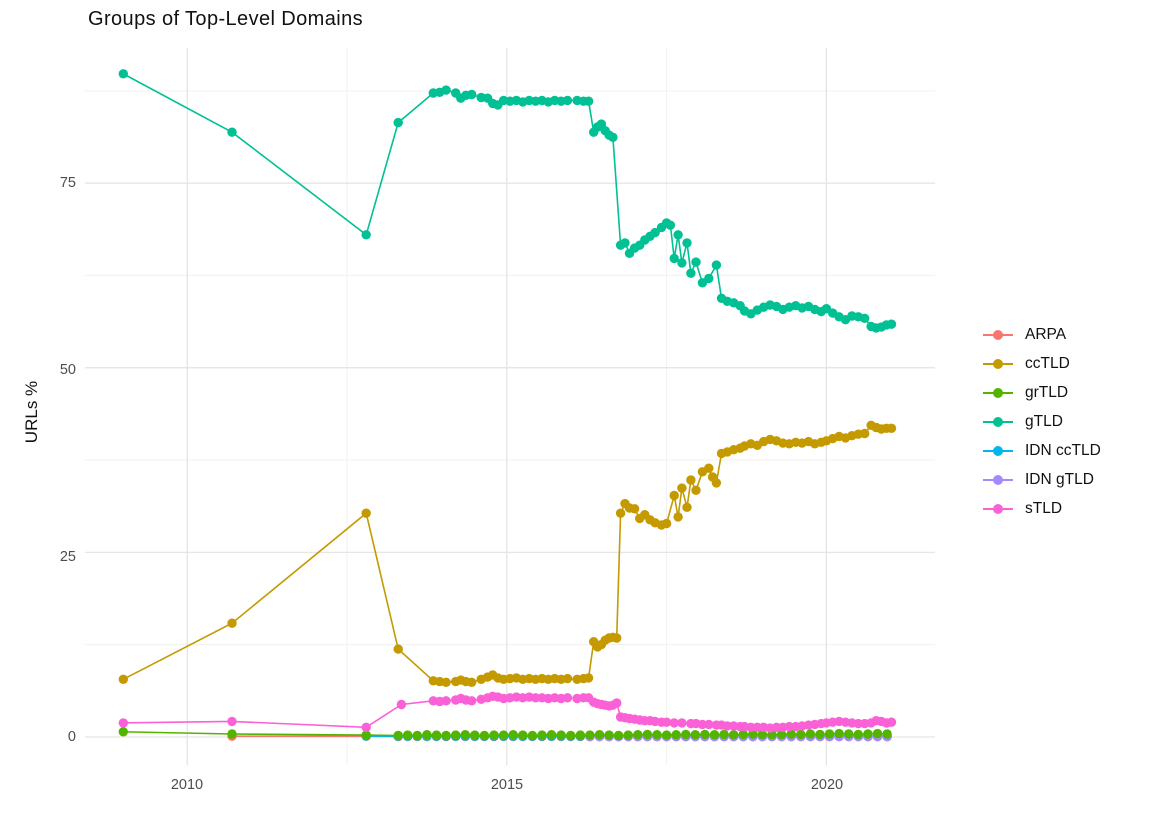  Describe the element at coordinates (505, 734) in the screenshot. I see `series-grtld` at that location.